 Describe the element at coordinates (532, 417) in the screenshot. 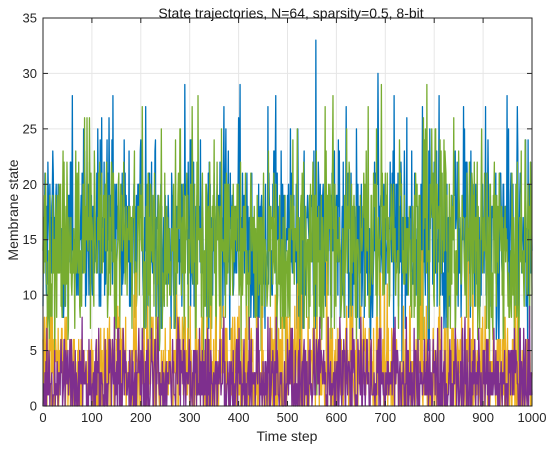

I see `x-tick-label: 1000` at that location.